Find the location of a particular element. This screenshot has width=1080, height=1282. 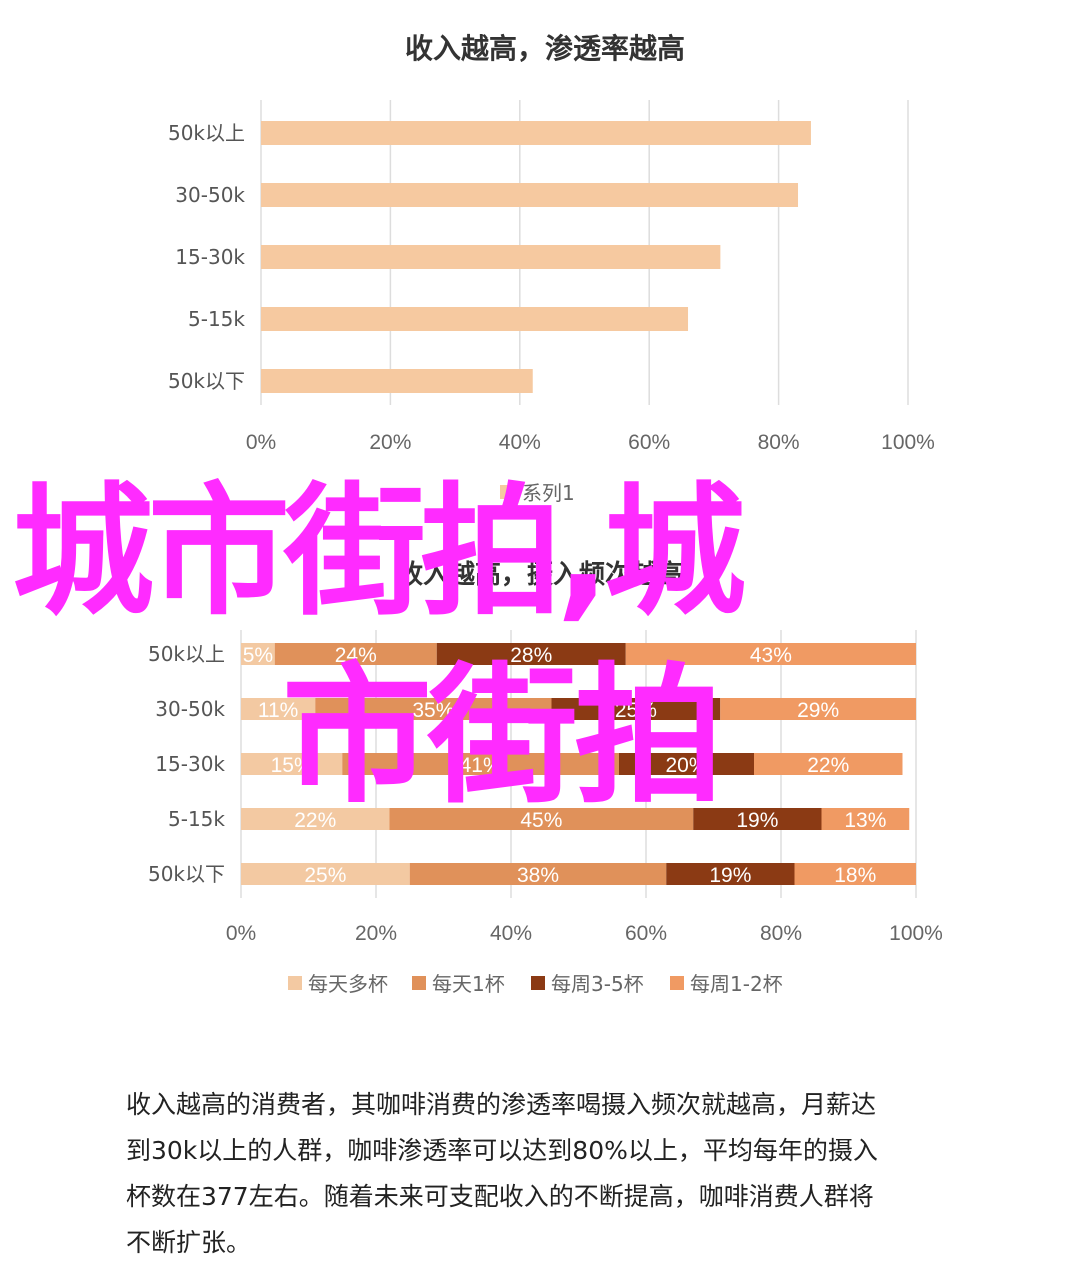

chart2-data-label: 13% is located at coordinates (865, 820).